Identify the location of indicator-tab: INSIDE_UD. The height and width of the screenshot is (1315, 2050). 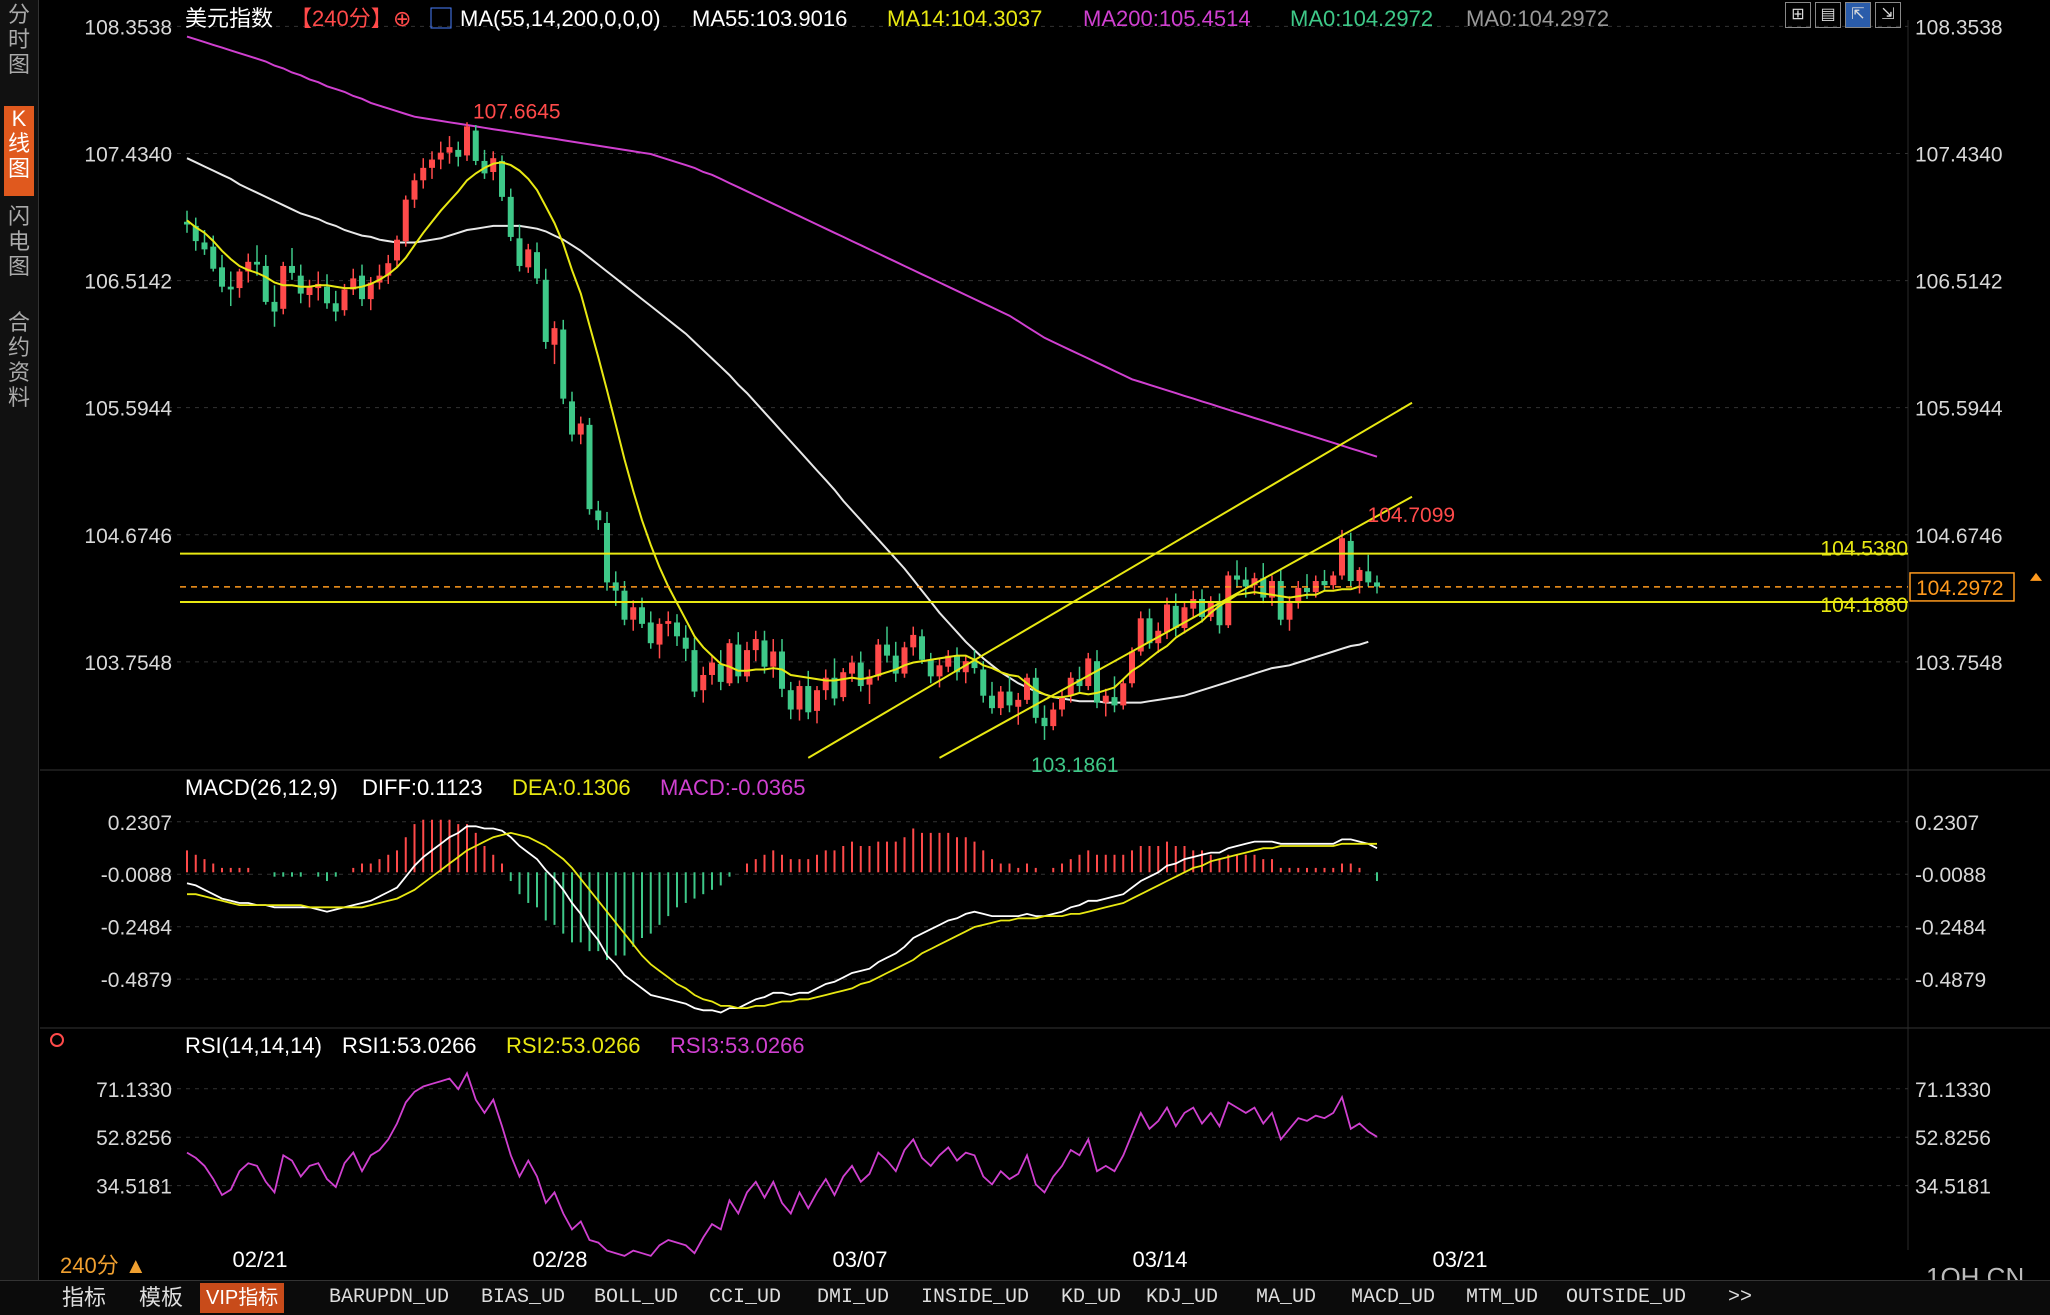
(975, 1297).